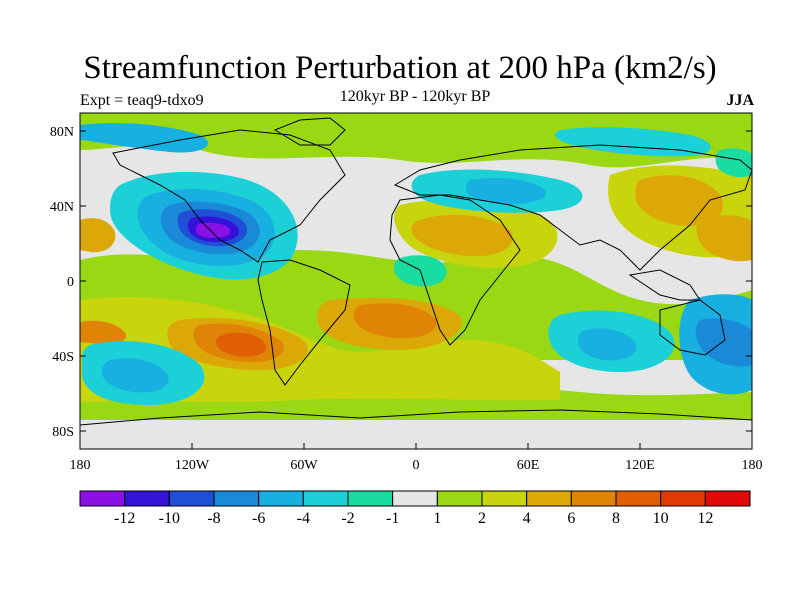 This screenshot has width=800, height=600. I want to click on lat-tick-label: 80S, so click(63, 432).